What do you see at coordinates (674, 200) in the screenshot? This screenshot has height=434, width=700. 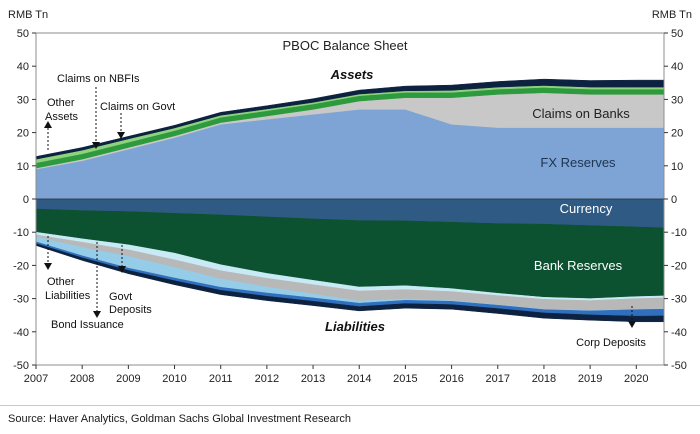 I see `y-tick-label-right: 0` at bounding box center [674, 200].